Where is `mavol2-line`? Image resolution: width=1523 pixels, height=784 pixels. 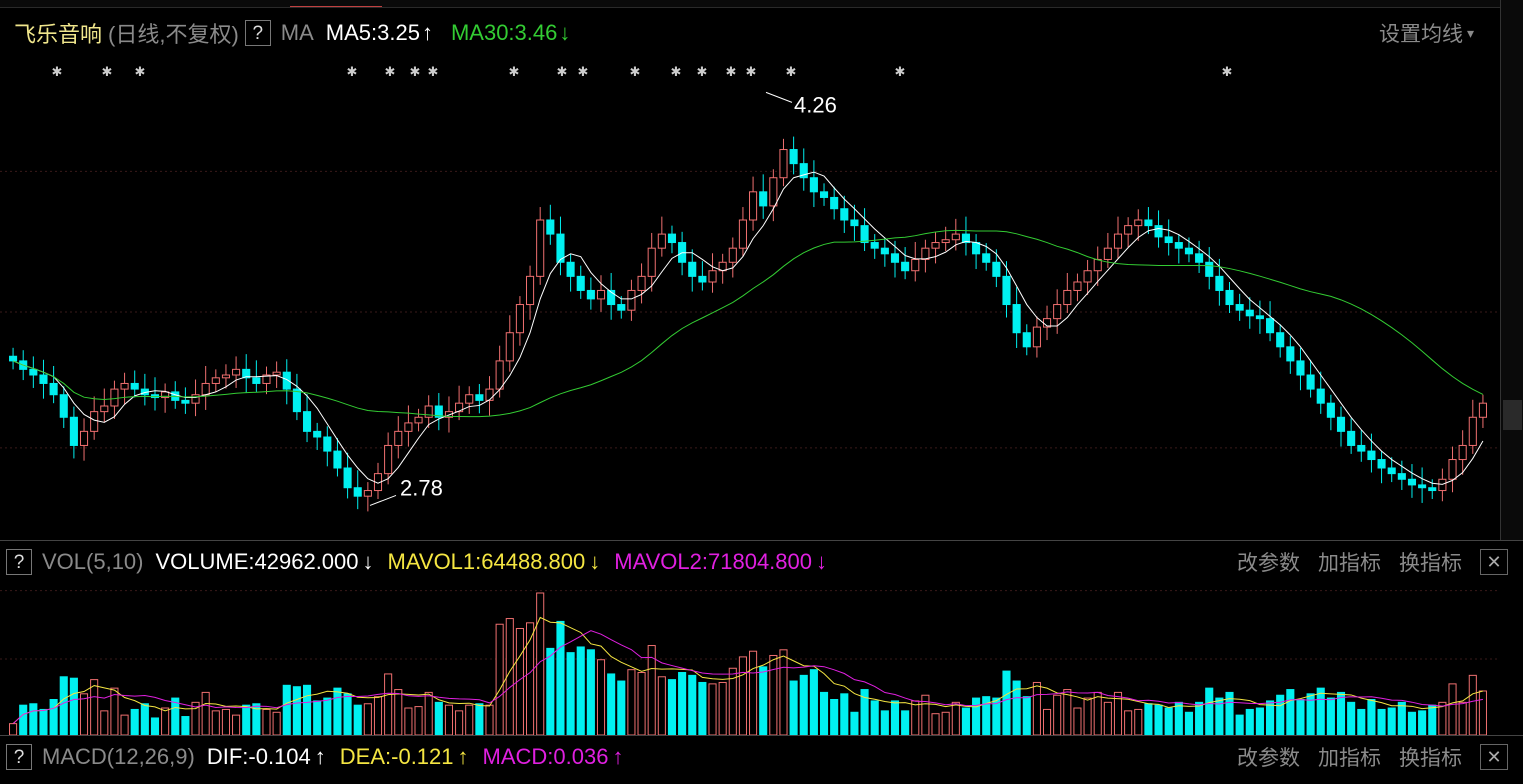 mavol2-line is located at coordinates (748, 677).